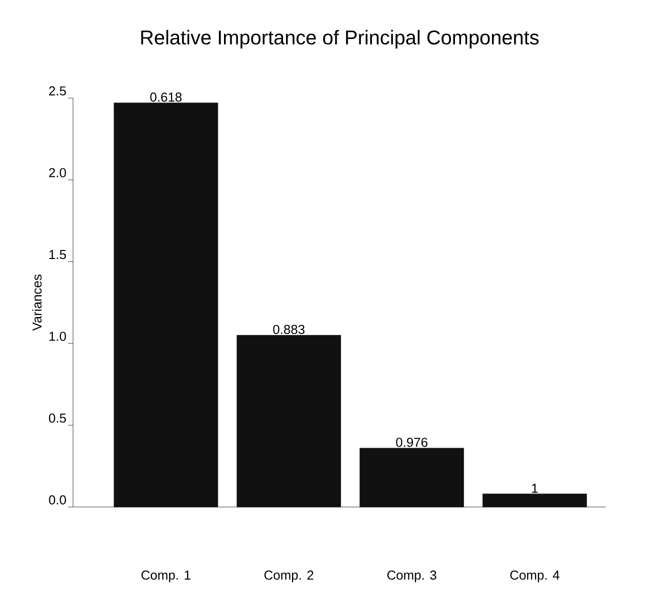 The width and height of the screenshot is (650, 614). I want to click on annotation: 0.618, so click(166, 97).